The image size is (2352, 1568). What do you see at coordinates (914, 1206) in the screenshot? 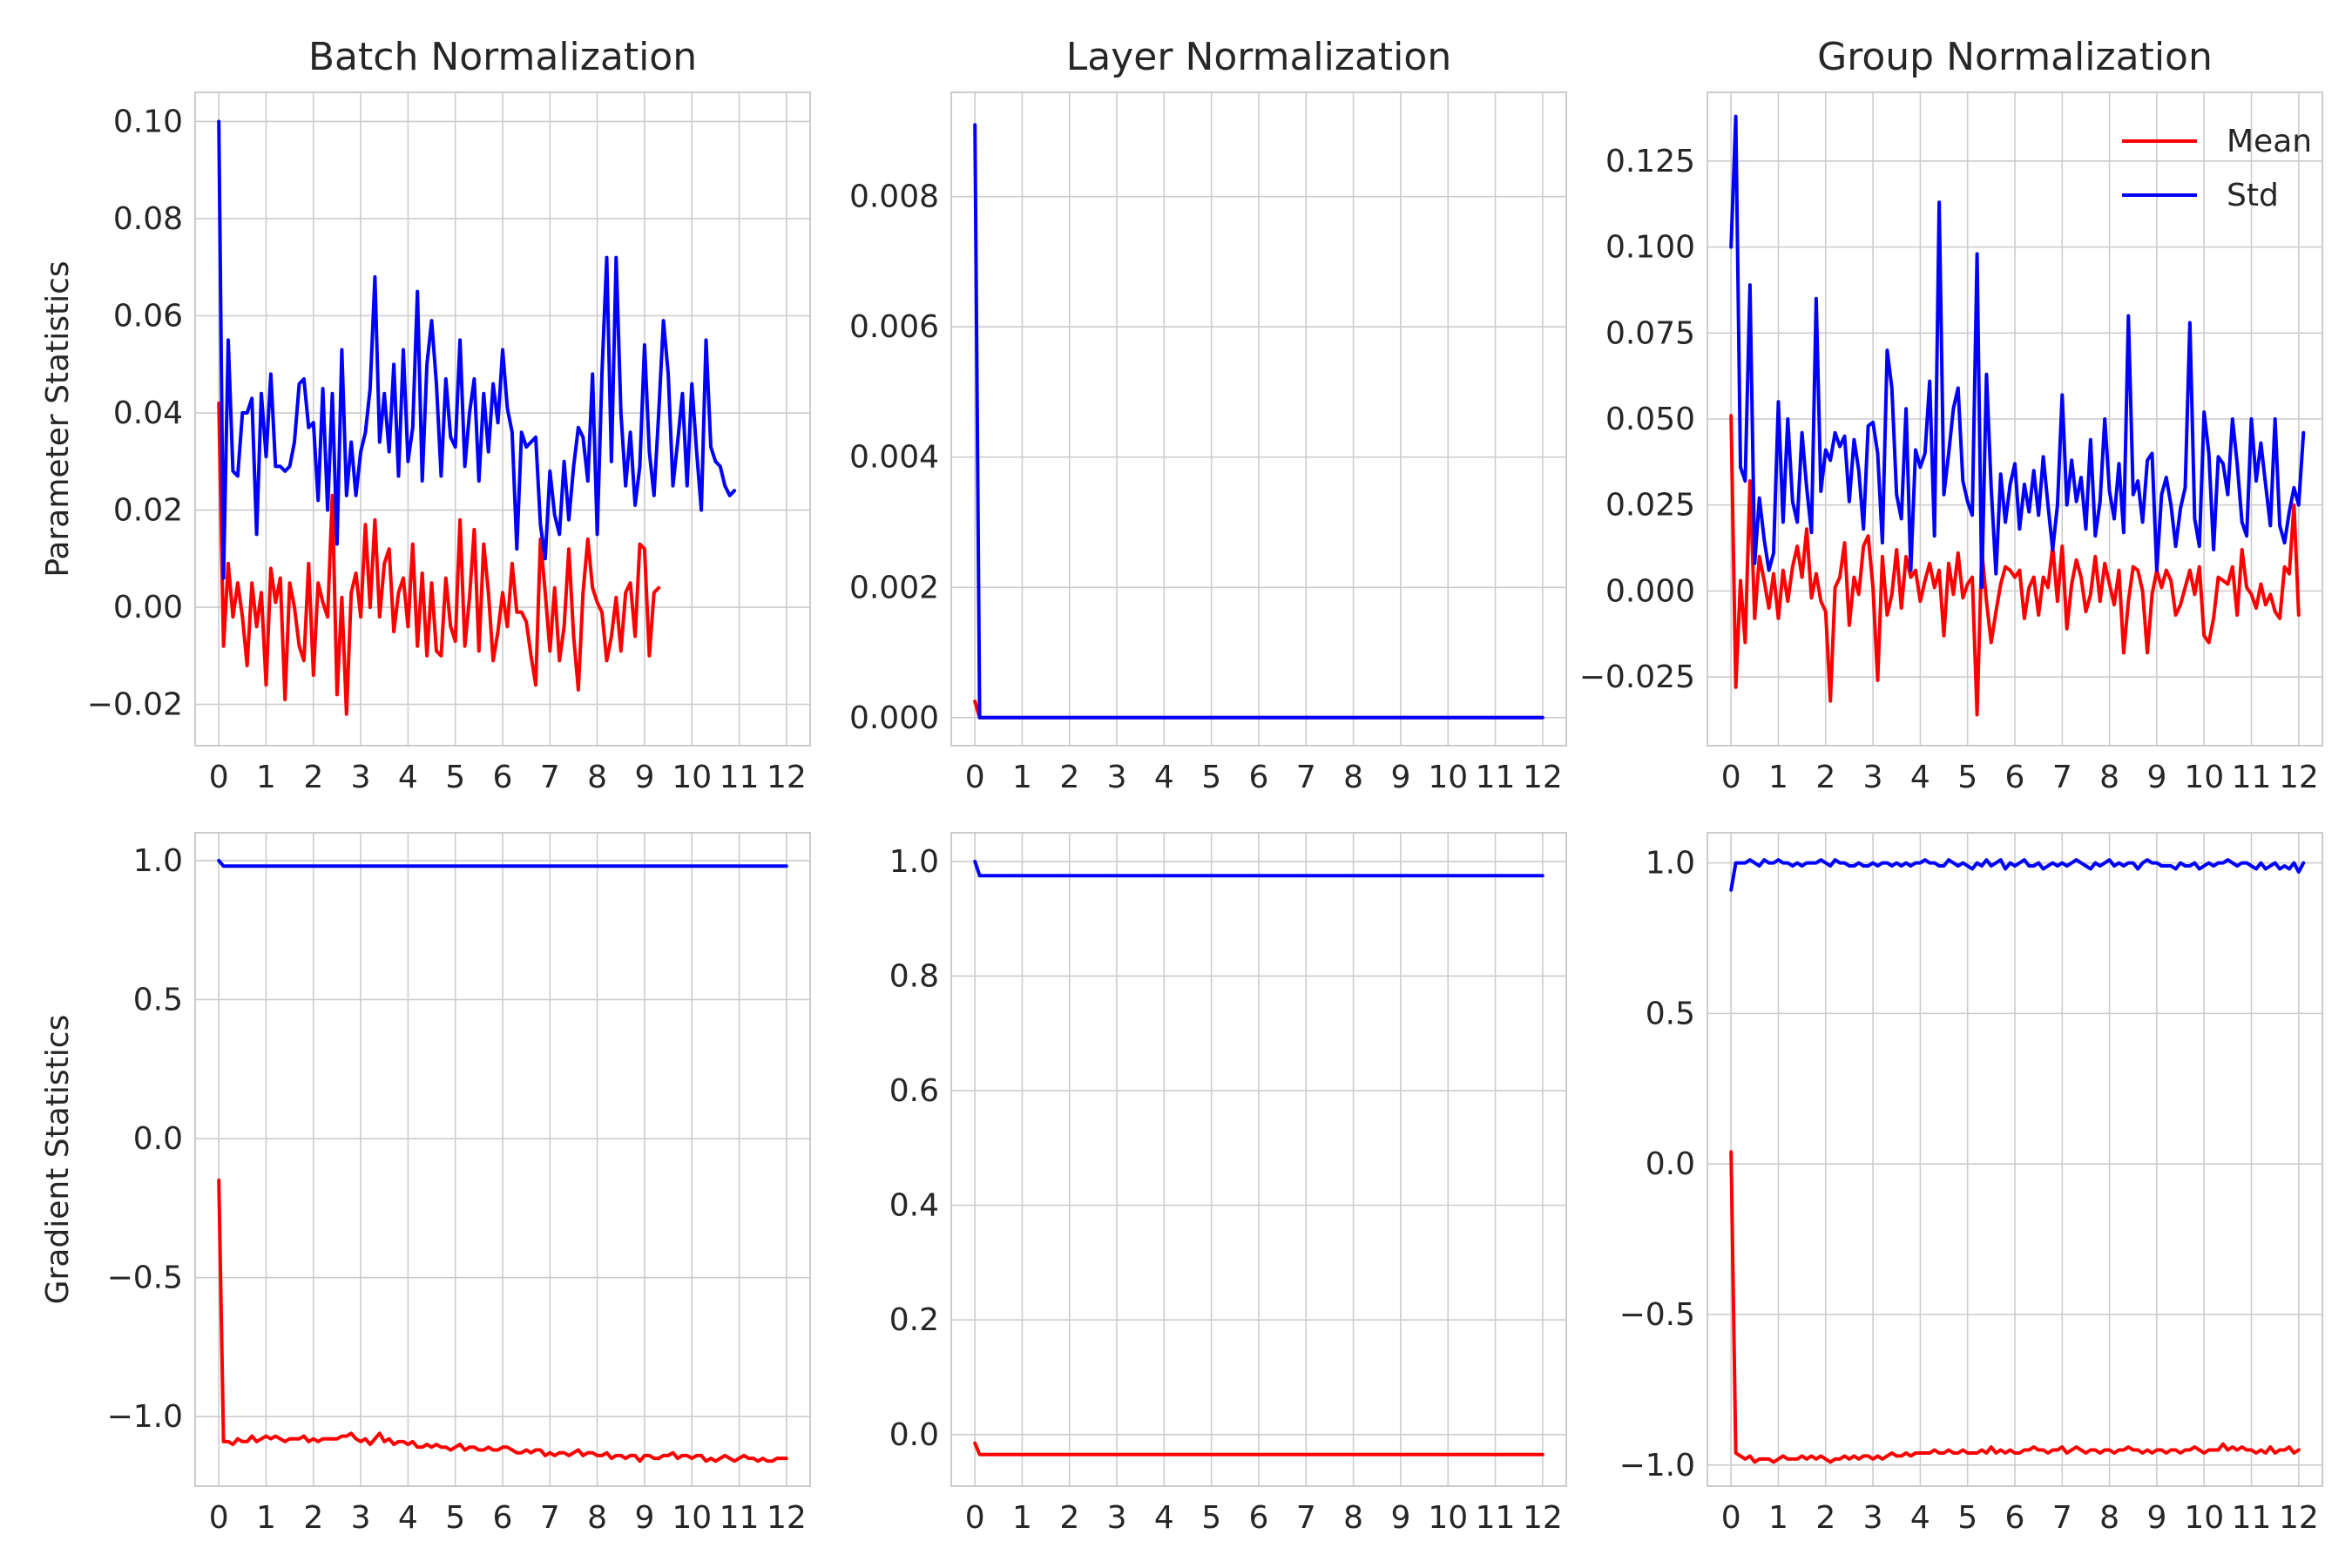
I see `y-tick-label: 0.4` at bounding box center [914, 1206].